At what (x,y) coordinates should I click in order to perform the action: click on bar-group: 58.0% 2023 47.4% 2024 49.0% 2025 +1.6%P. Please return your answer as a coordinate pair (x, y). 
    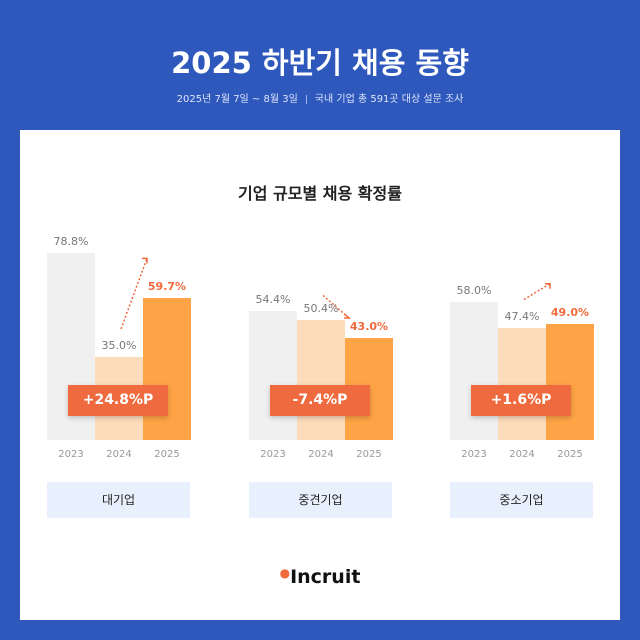
    Looking at the image, I should click on (522, 350).